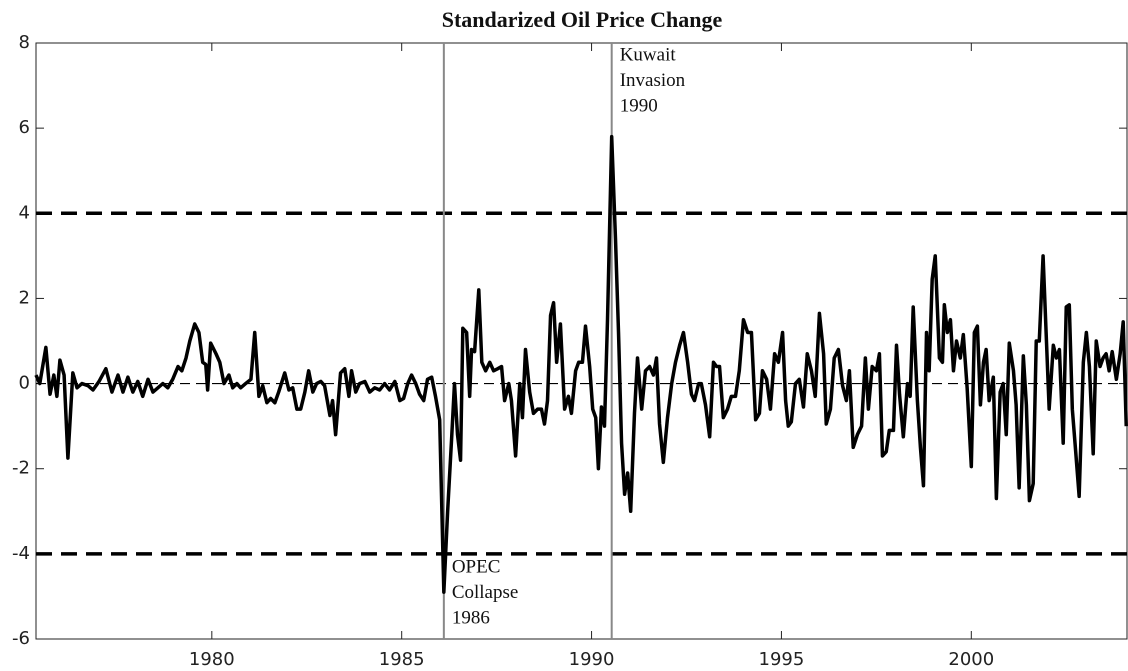 The width and height of the screenshot is (1128, 671). Describe the element at coordinates (471, 617) in the screenshot. I see `event-label: 1986` at that location.